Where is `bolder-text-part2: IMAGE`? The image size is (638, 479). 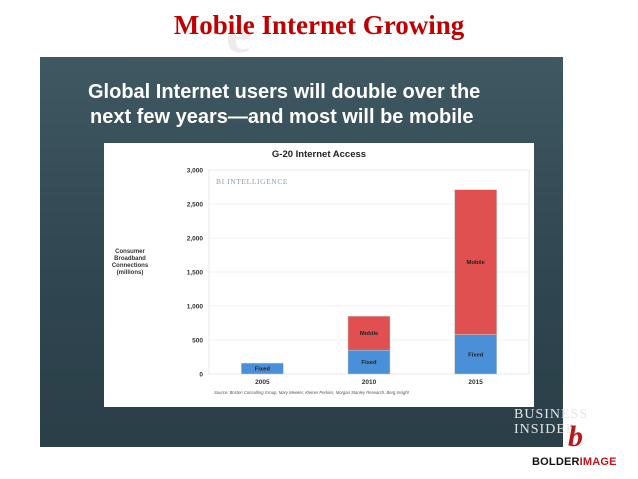 bolder-text-part2: IMAGE is located at coordinates (598, 462).